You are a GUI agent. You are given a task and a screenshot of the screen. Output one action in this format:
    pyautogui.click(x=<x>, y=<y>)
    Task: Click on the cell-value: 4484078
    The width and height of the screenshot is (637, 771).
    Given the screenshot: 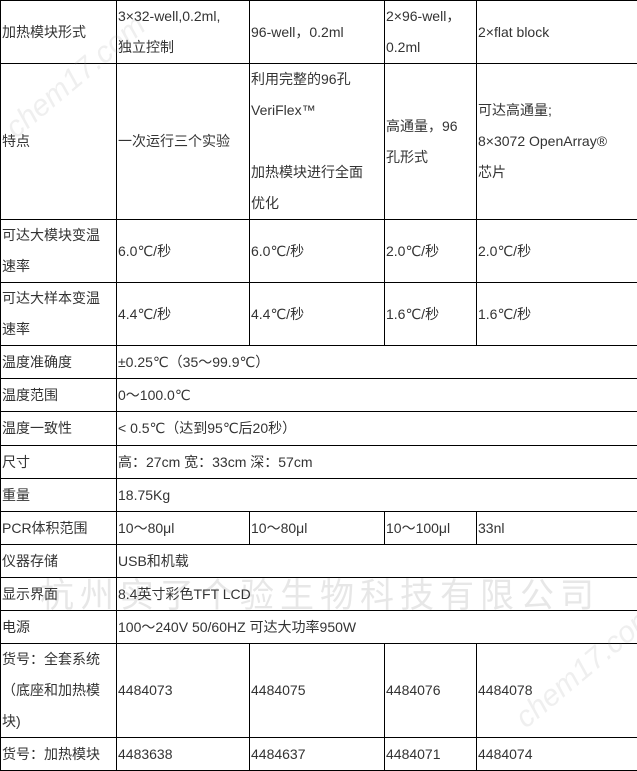 What is the action you would take?
    pyautogui.click(x=557, y=691)
    